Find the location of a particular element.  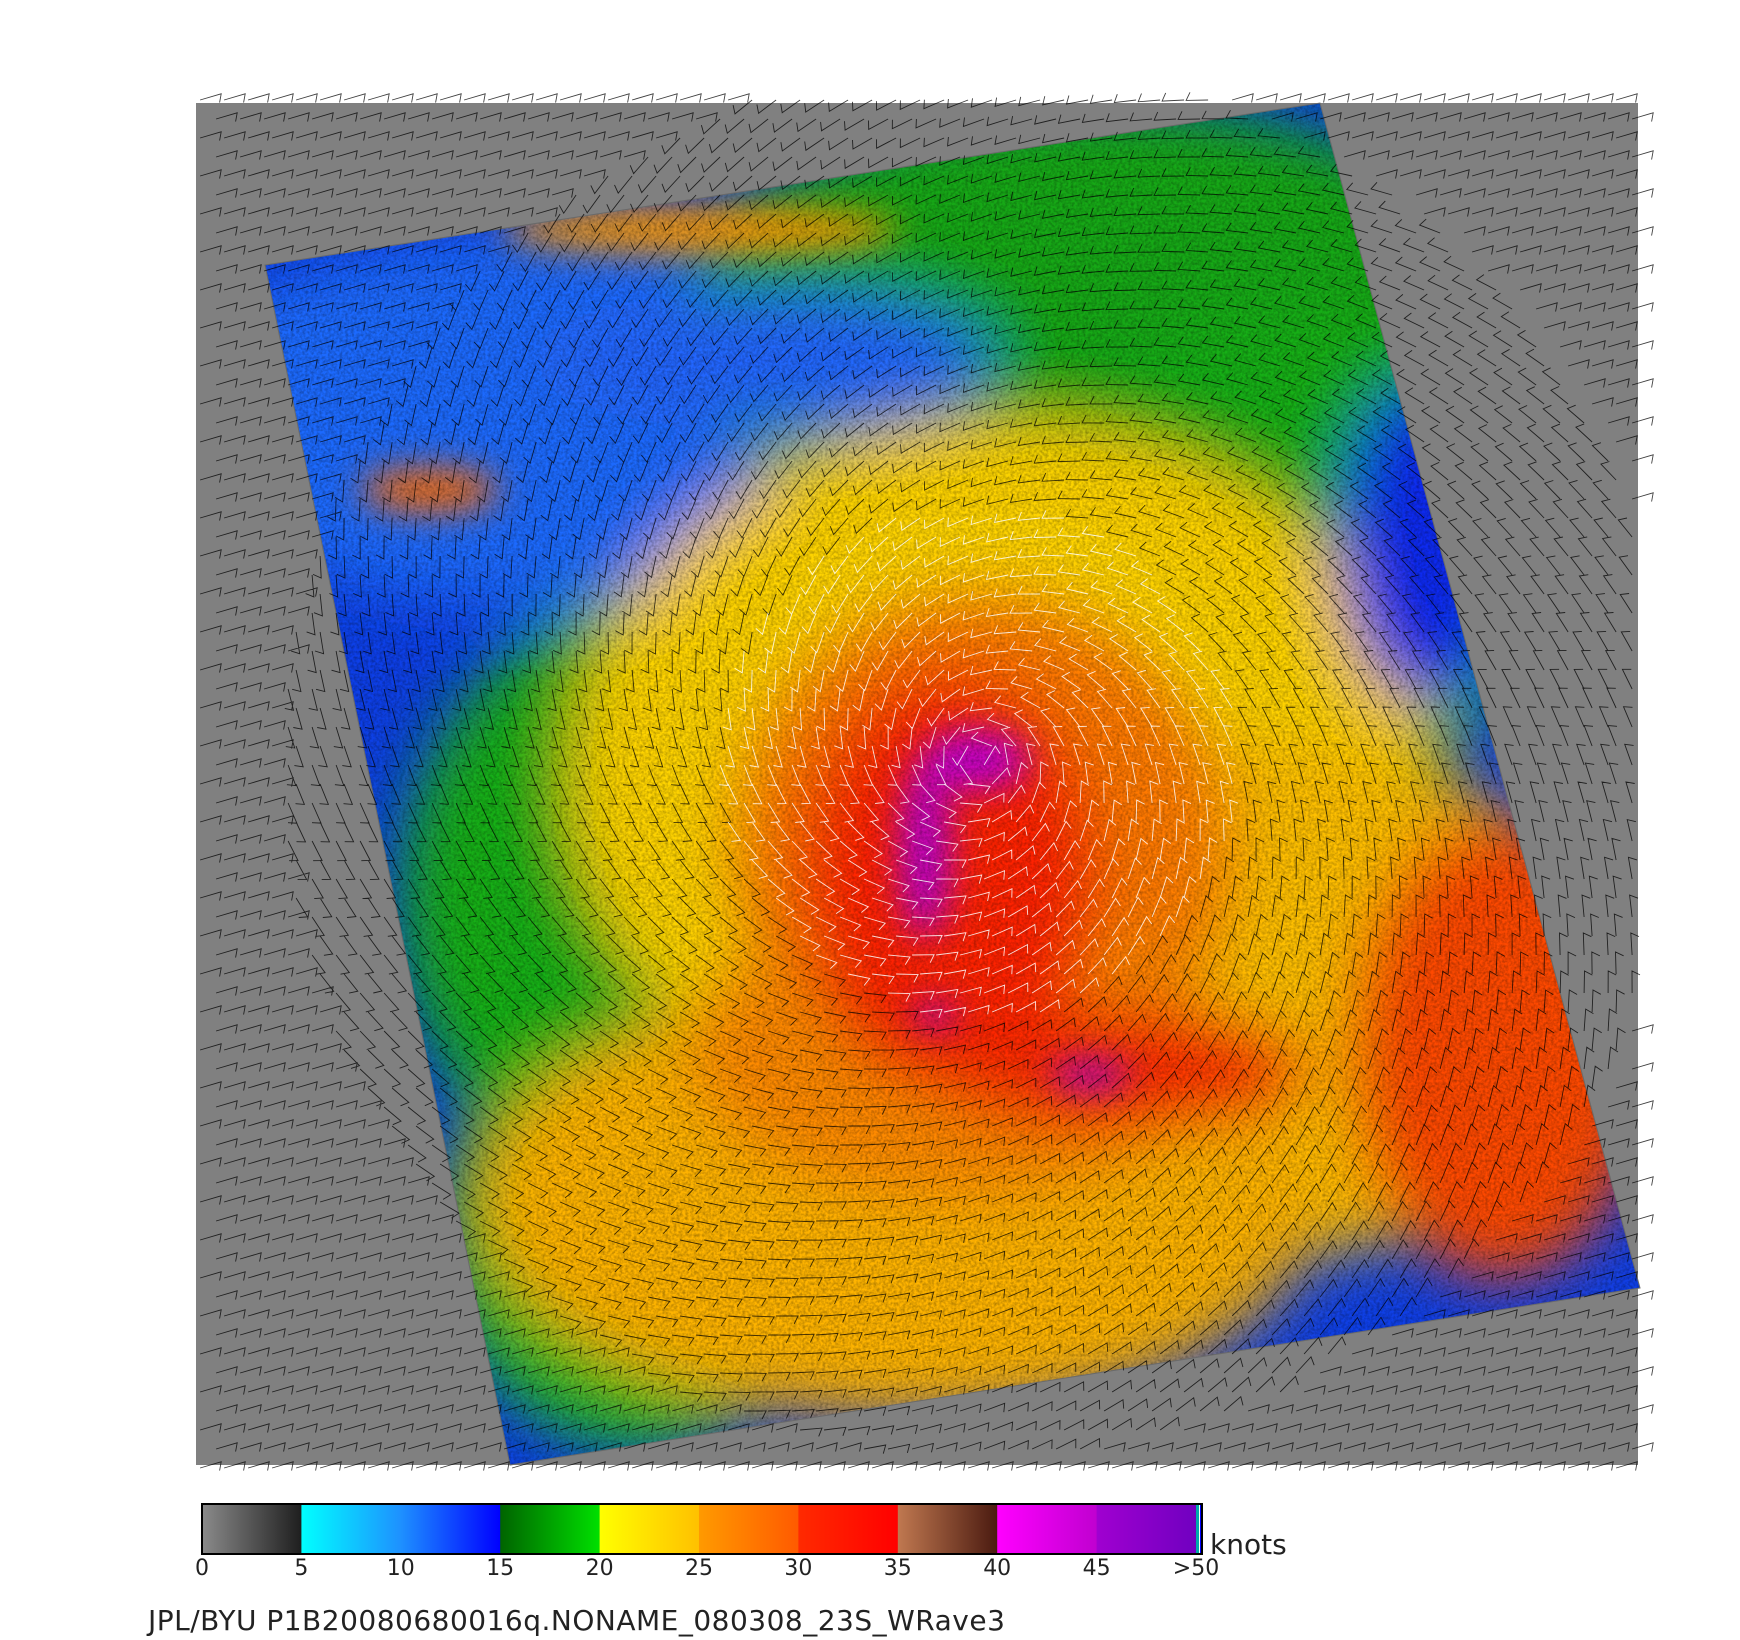

colorbar-border is located at coordinates (702, 1529).